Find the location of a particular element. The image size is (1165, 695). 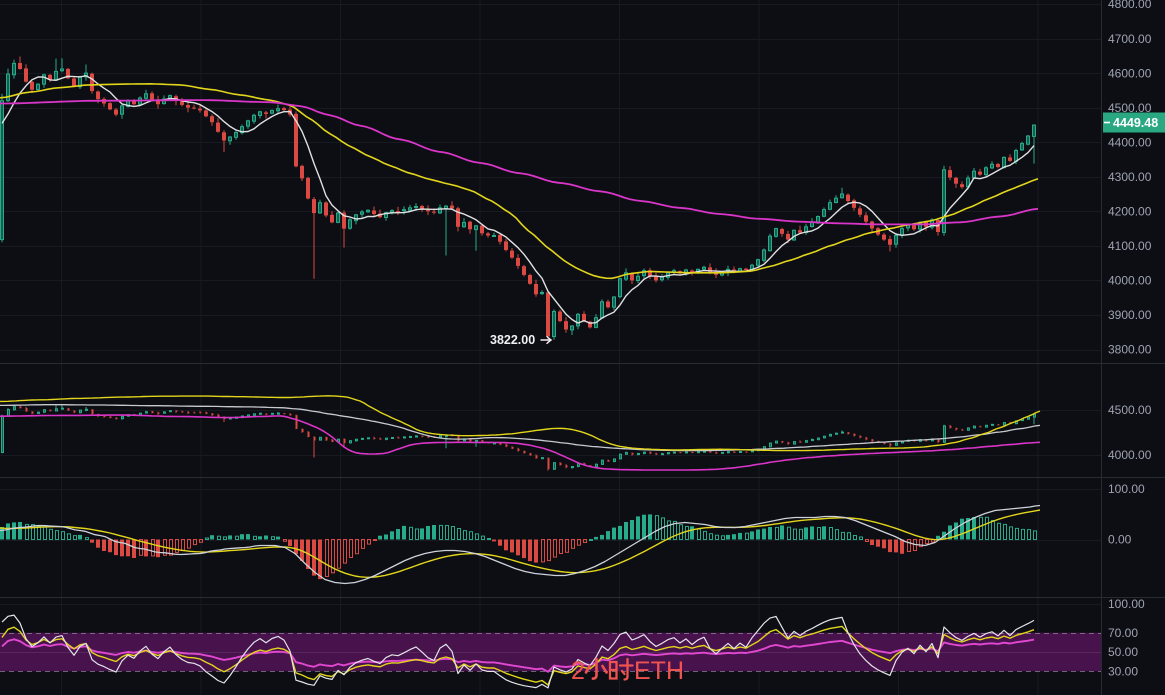

svg-text: 3900.00 is located at coordinates (1130, 315).